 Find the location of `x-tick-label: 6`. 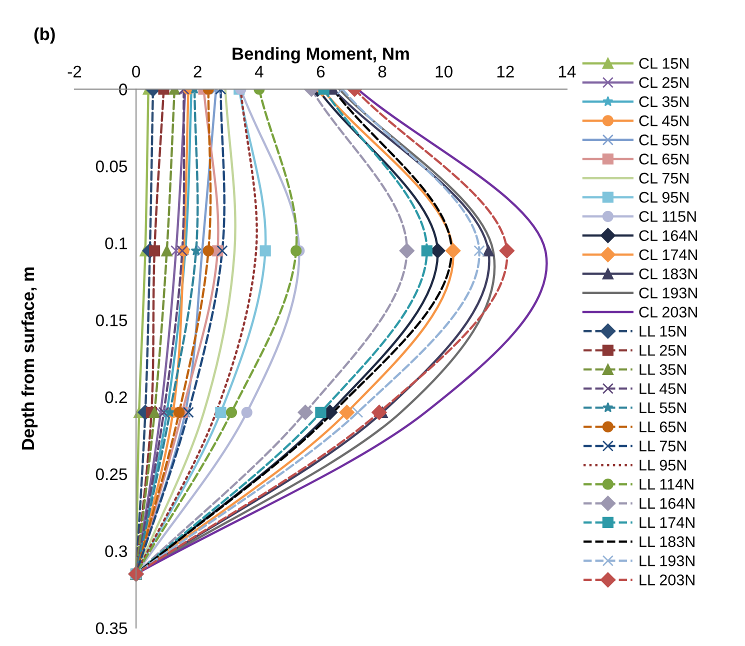

x-tick-label: 6 is located at coordinates (320, 72).